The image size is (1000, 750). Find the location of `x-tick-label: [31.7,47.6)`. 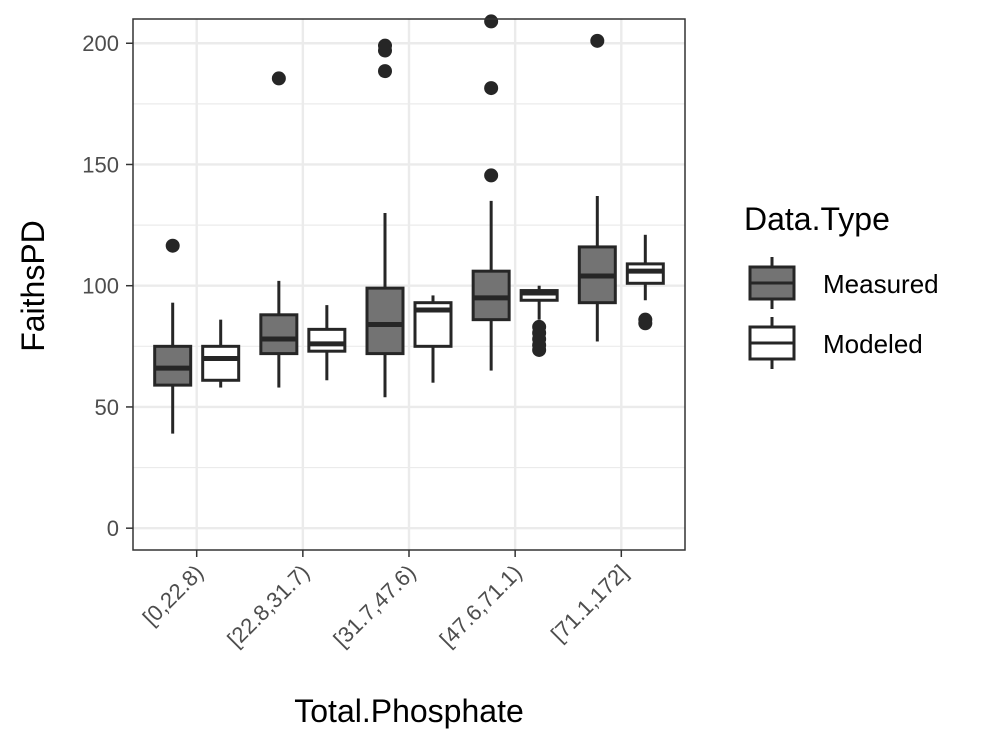

x-tick-label: [31.7,47.6) is located at coordinates (374, 606).